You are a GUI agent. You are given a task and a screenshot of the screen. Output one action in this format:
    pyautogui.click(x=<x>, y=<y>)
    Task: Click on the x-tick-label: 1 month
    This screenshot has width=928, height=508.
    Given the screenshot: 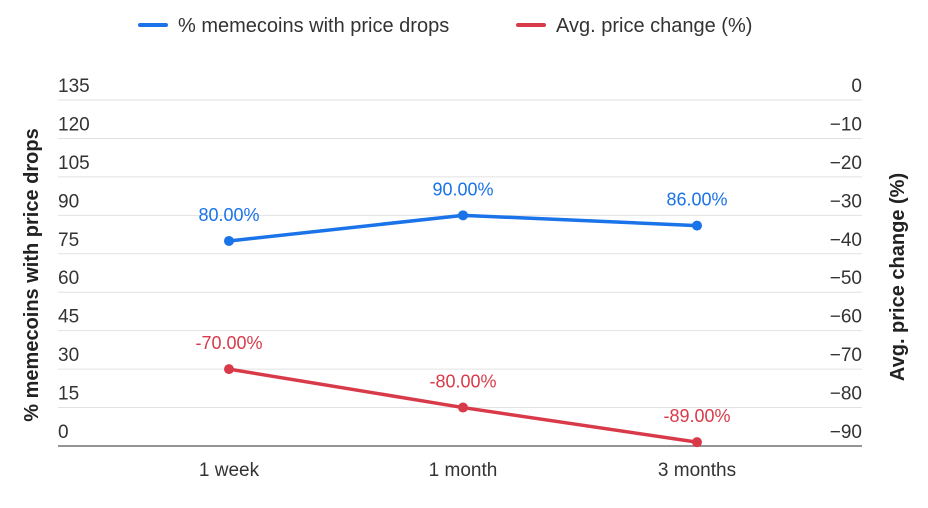 What is the action you would take?
    pyautogui.click(x=463, y=470)
    